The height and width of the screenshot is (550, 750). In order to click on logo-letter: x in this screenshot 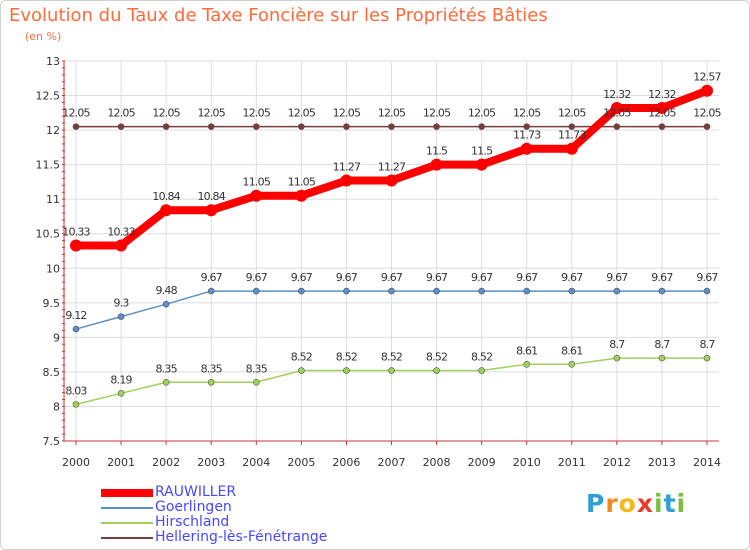, I will do `click(645, 503)`.